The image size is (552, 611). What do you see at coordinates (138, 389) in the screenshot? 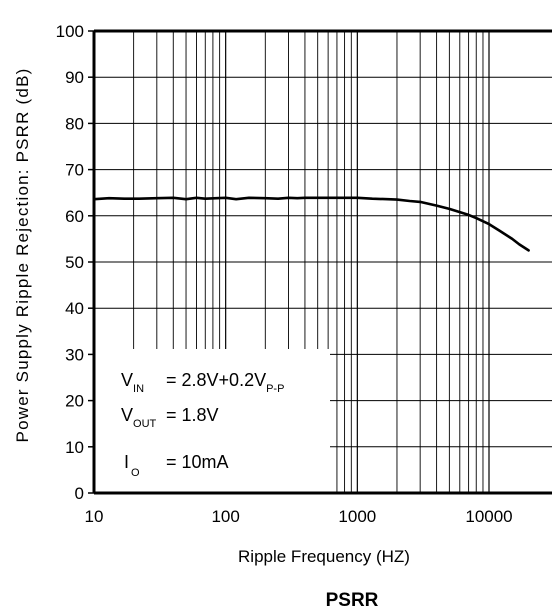
I see `vin-subscript: IN` at bounding box center [138, 389].